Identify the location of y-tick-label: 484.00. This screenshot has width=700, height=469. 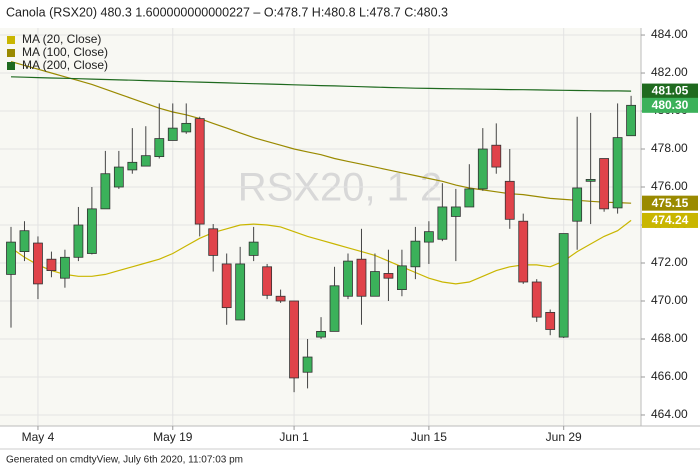
(669, 34).